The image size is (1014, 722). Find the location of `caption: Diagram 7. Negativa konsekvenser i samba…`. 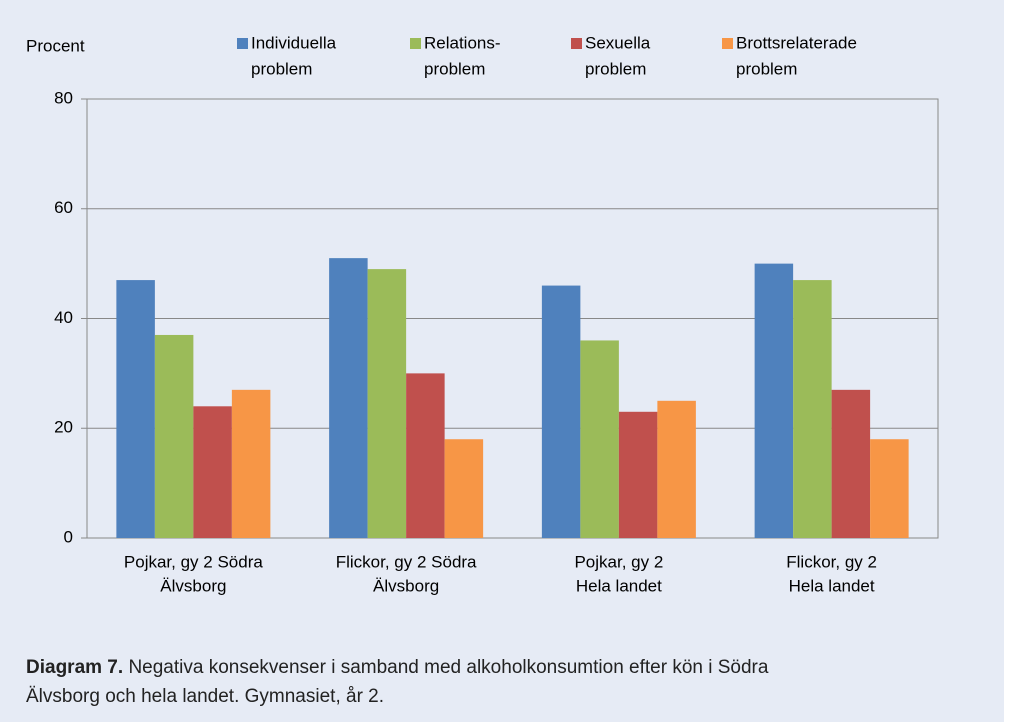

caption: Diagram 7. Negativa konsekvenser i samba… is located at coordinates (397, 667).